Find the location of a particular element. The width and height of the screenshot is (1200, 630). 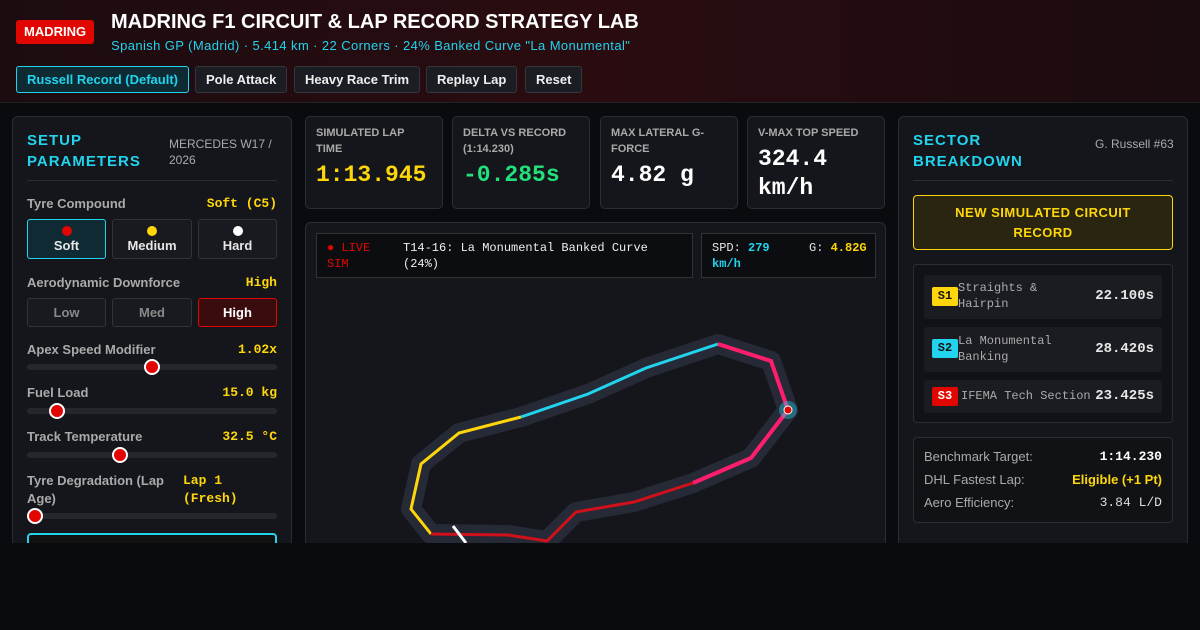

preset-button: Heavy Race Trim is located at coordinates (357, 79).